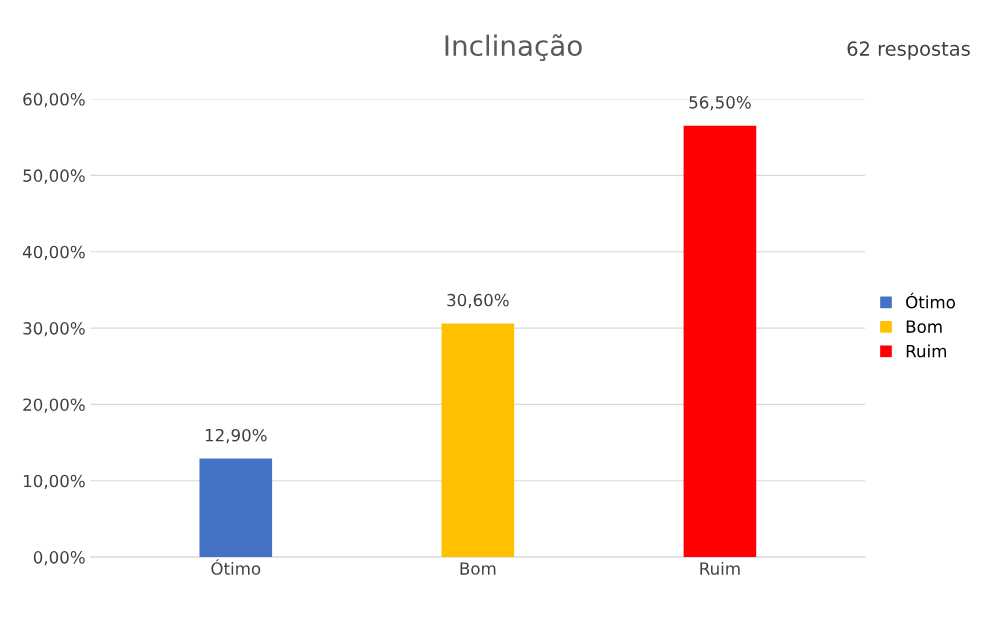  What do you see at coordinates (53, 252) in the screenshot?
I see `y-tick-label: 40,00%` at bounding box center [53, 252].